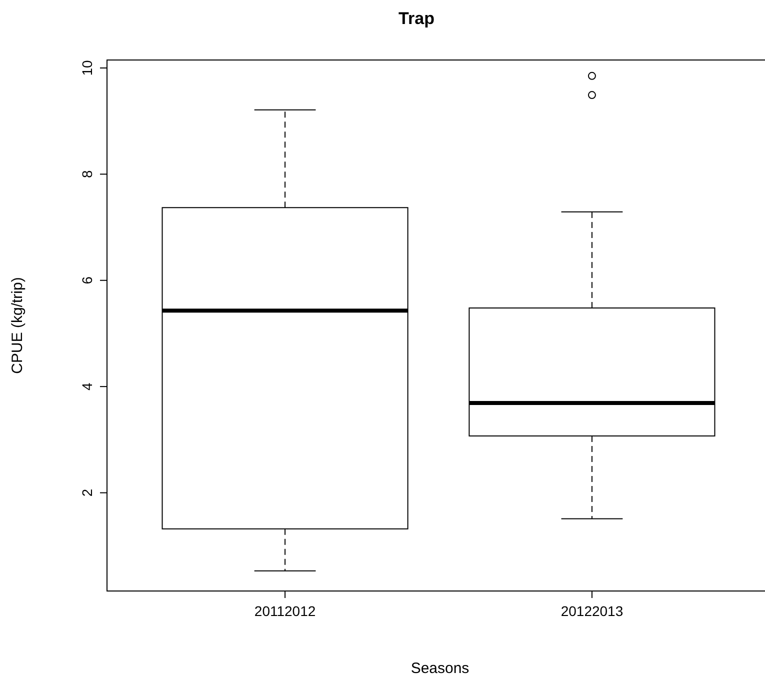  What do you see at coordinates (440, 668) in the screenshot?
I see `x-axis-title: Seasons` at bounding box center [440, 668].